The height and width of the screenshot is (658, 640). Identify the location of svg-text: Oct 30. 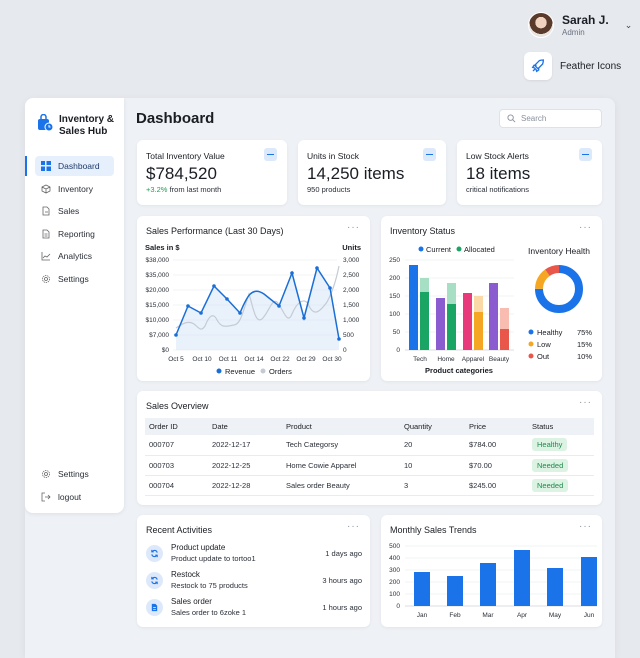
(332, 359).